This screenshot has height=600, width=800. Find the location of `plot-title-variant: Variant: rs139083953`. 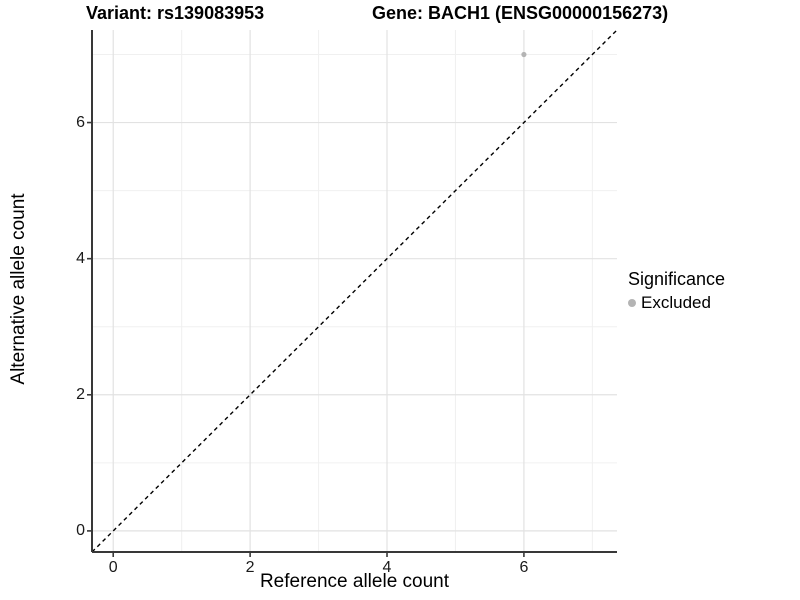

plot-title-variant: Variant: rs139083953 is located at coordinates (175, 13).